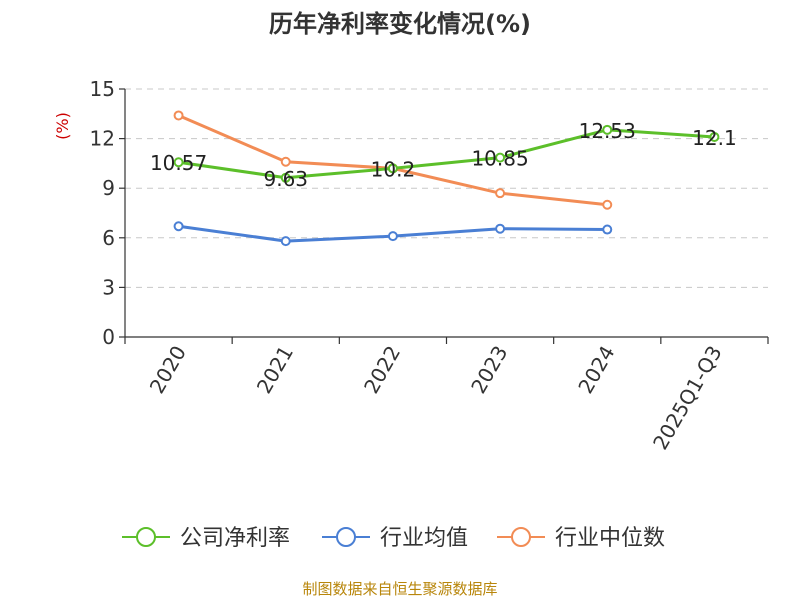 The image size is (800, 600). I want to click on legend-label: 行业中位数, so click(610, 538).